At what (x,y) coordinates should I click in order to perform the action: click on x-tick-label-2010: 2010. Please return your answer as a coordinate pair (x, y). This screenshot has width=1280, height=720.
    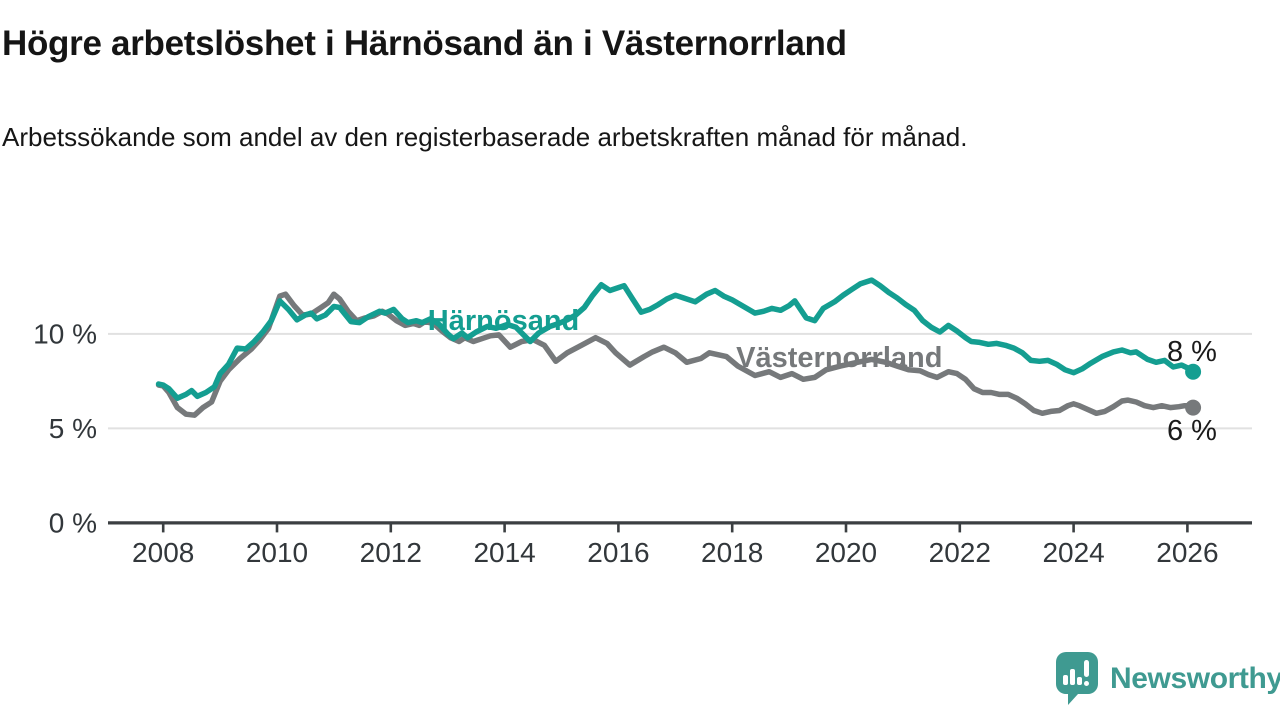
    Looking at the image, I should click on (277, 552).